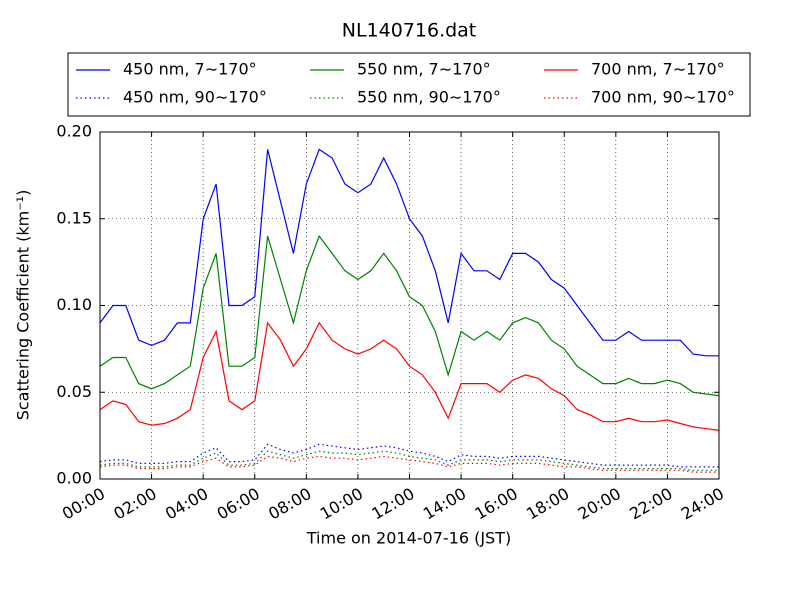  What do you see at coordinates (190, 69) in the screenshot?
I see `legend-label: 450 nm, 7∼170°` at bounding box center [190, 69].